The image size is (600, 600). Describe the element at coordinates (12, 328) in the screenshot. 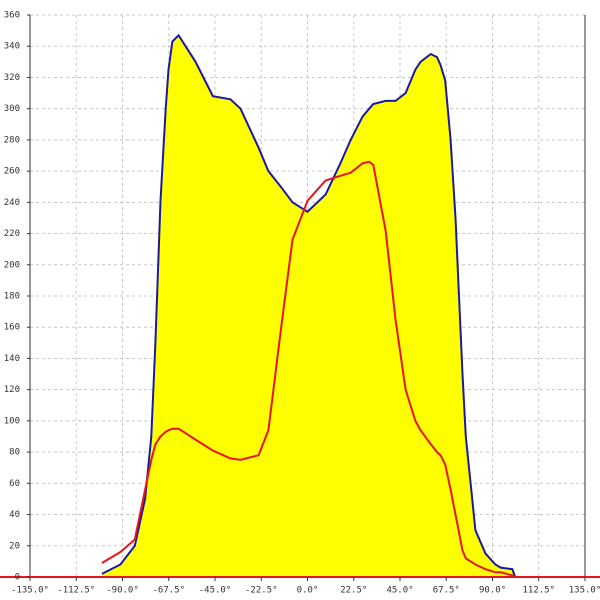

I see `y-tick-label: 160` at that location.